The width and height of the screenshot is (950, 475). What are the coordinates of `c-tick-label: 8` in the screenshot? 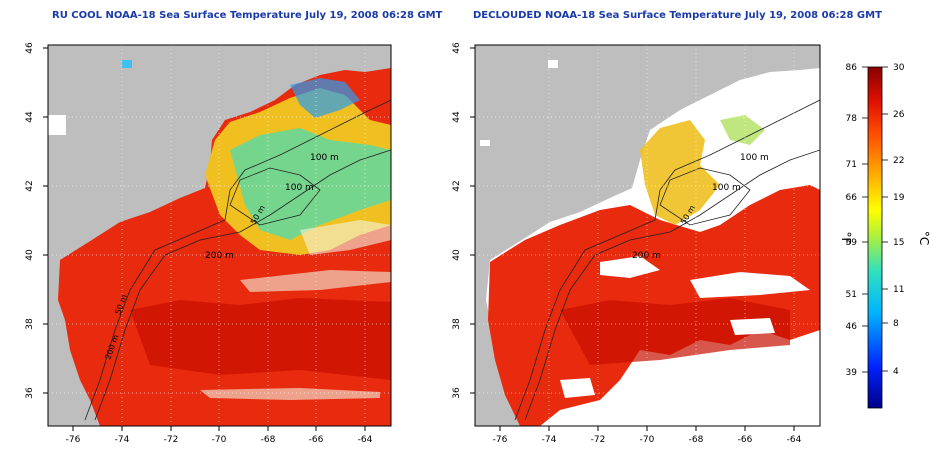 It's located at (896, 324).